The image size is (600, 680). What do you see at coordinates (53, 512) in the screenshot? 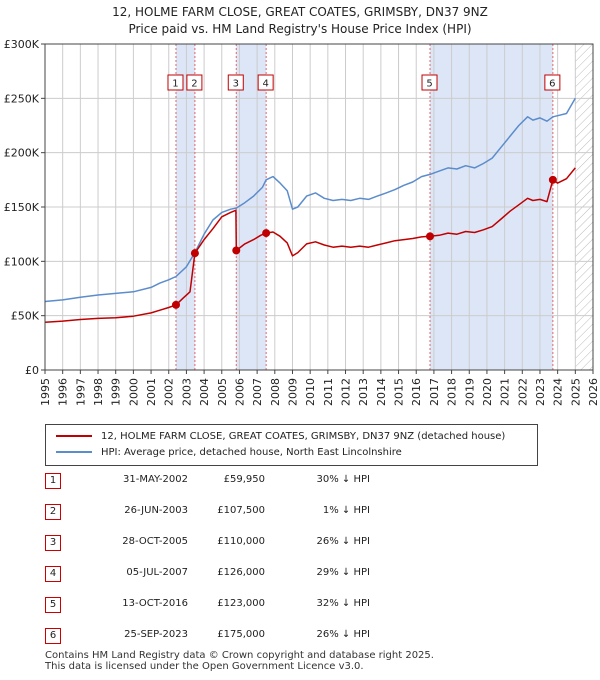
I see `sale-number: 2` at bounding box center [53, 512].